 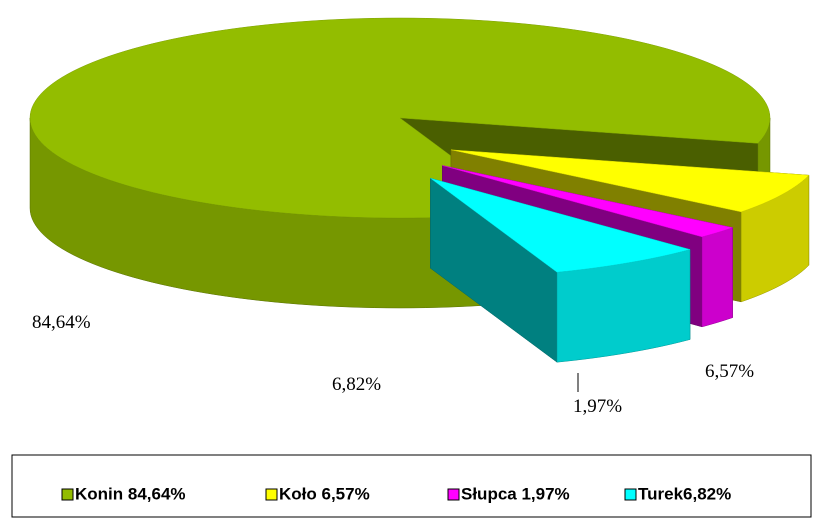 I want to click on legend-label: Turek6,82%, so click(x=684, y=493).